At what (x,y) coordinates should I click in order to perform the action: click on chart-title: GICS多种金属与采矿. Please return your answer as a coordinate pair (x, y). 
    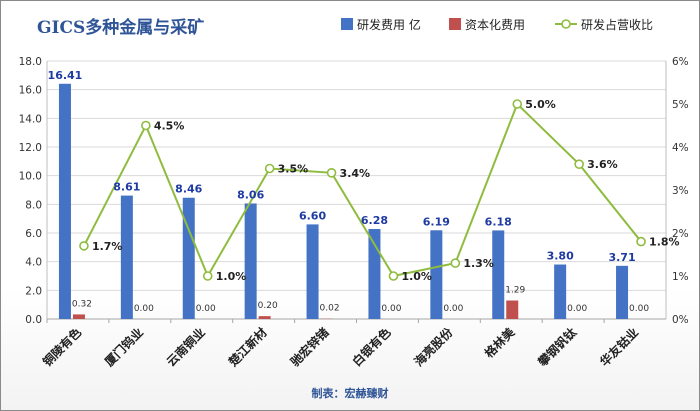
    Looking at the image, I should click on (120, 27).